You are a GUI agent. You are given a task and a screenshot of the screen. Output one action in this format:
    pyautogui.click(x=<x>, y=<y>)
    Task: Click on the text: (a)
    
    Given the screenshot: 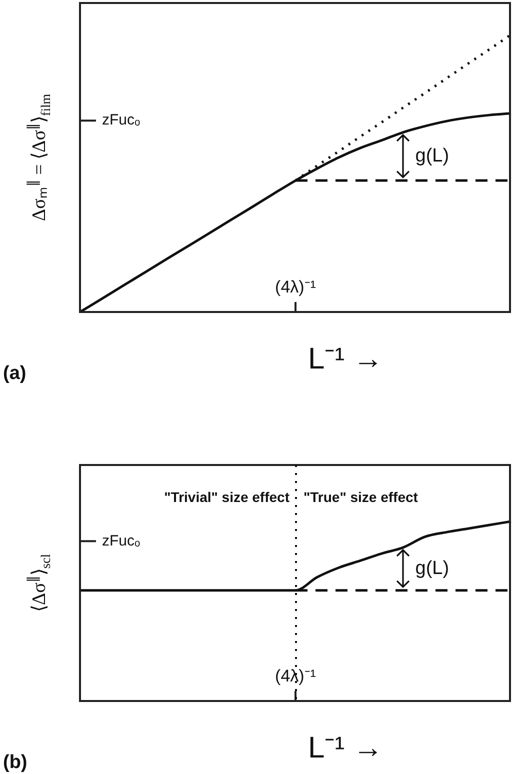 What is the action you would take?
    pyautogui.click(x=14, y=373)
    